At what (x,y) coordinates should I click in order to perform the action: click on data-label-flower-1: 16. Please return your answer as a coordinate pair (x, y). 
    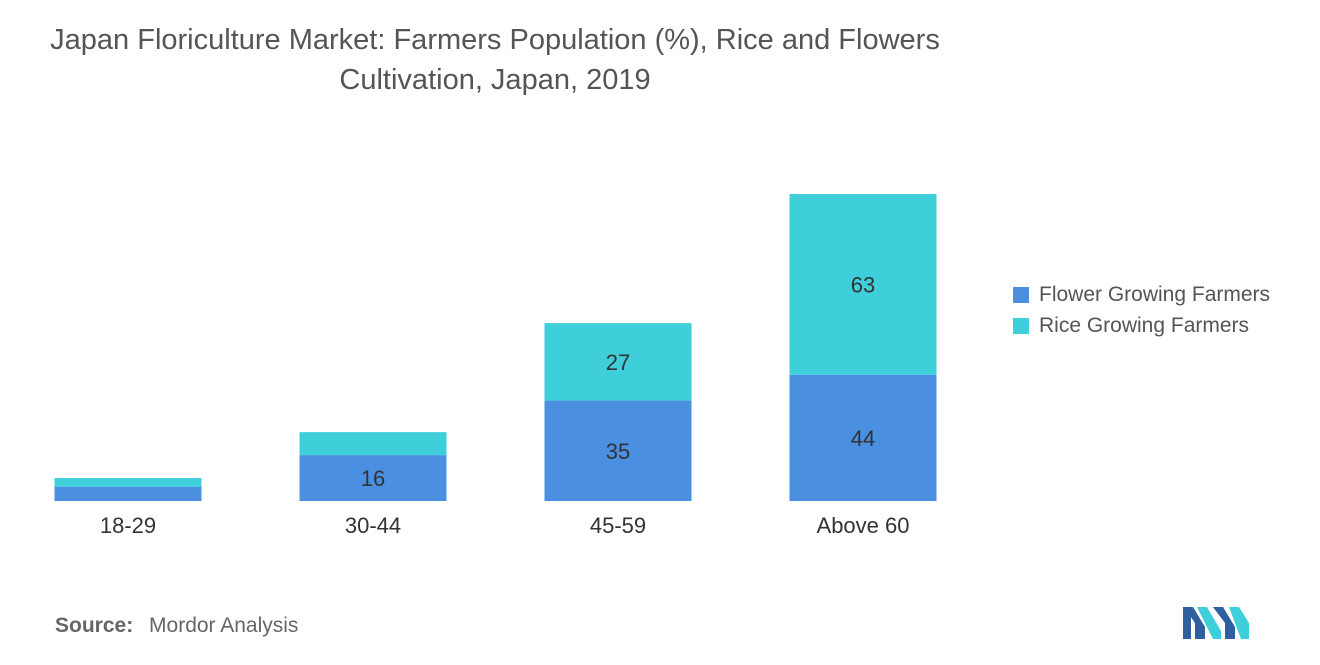
    Looking at the image, I should click on (373, 478).